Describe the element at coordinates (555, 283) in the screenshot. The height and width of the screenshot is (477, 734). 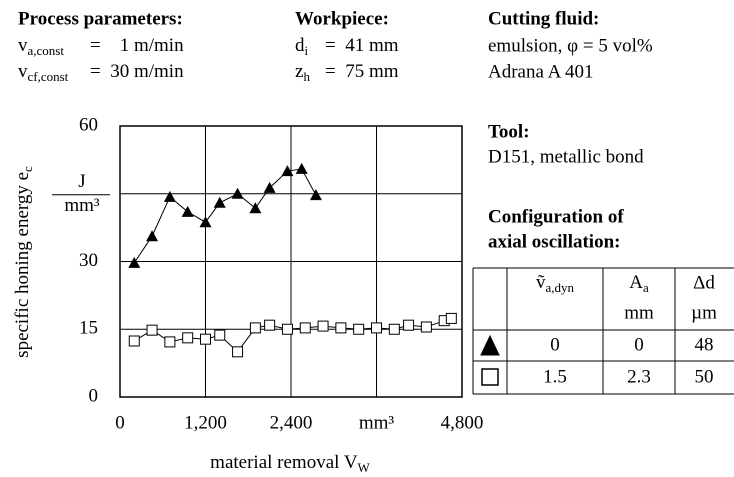
I see `table-header: ṽa,dyn` at that location.